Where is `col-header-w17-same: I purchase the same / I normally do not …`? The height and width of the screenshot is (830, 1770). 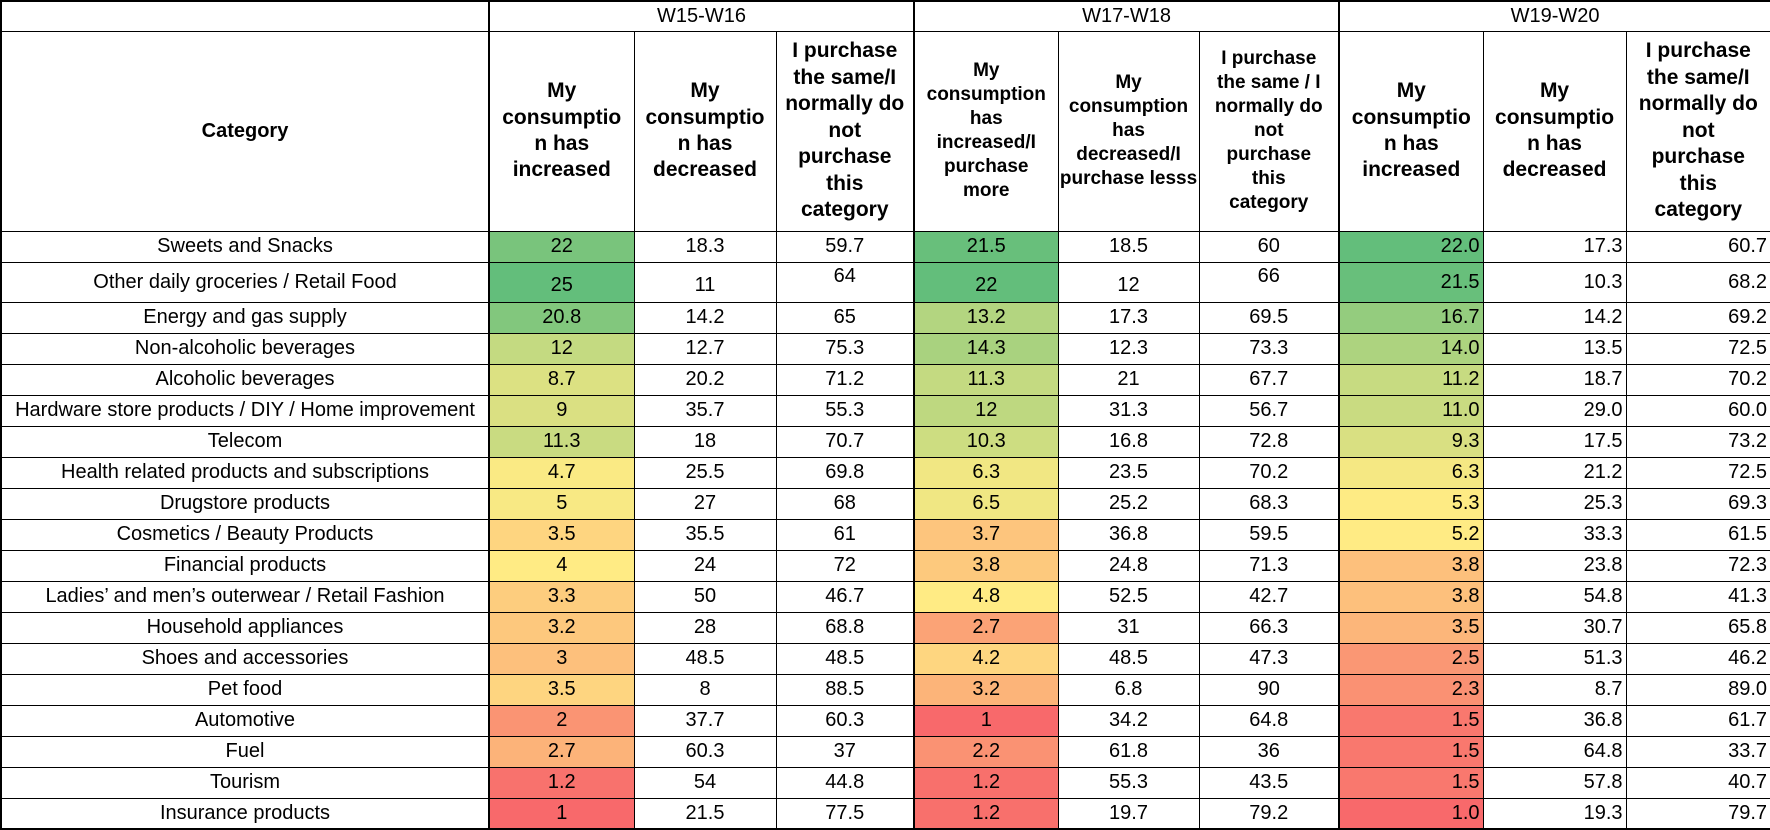
col-header-w17-same: I purchase the same / I normally do not … is located at coordinates (1269, 131).